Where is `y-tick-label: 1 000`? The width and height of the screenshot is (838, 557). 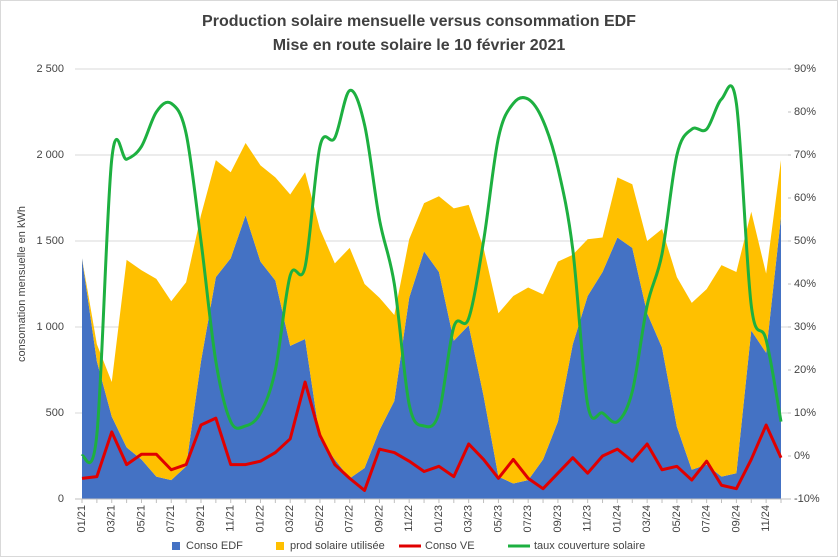
y-tick-label: 1 000 is located at coordinates (50, 327).